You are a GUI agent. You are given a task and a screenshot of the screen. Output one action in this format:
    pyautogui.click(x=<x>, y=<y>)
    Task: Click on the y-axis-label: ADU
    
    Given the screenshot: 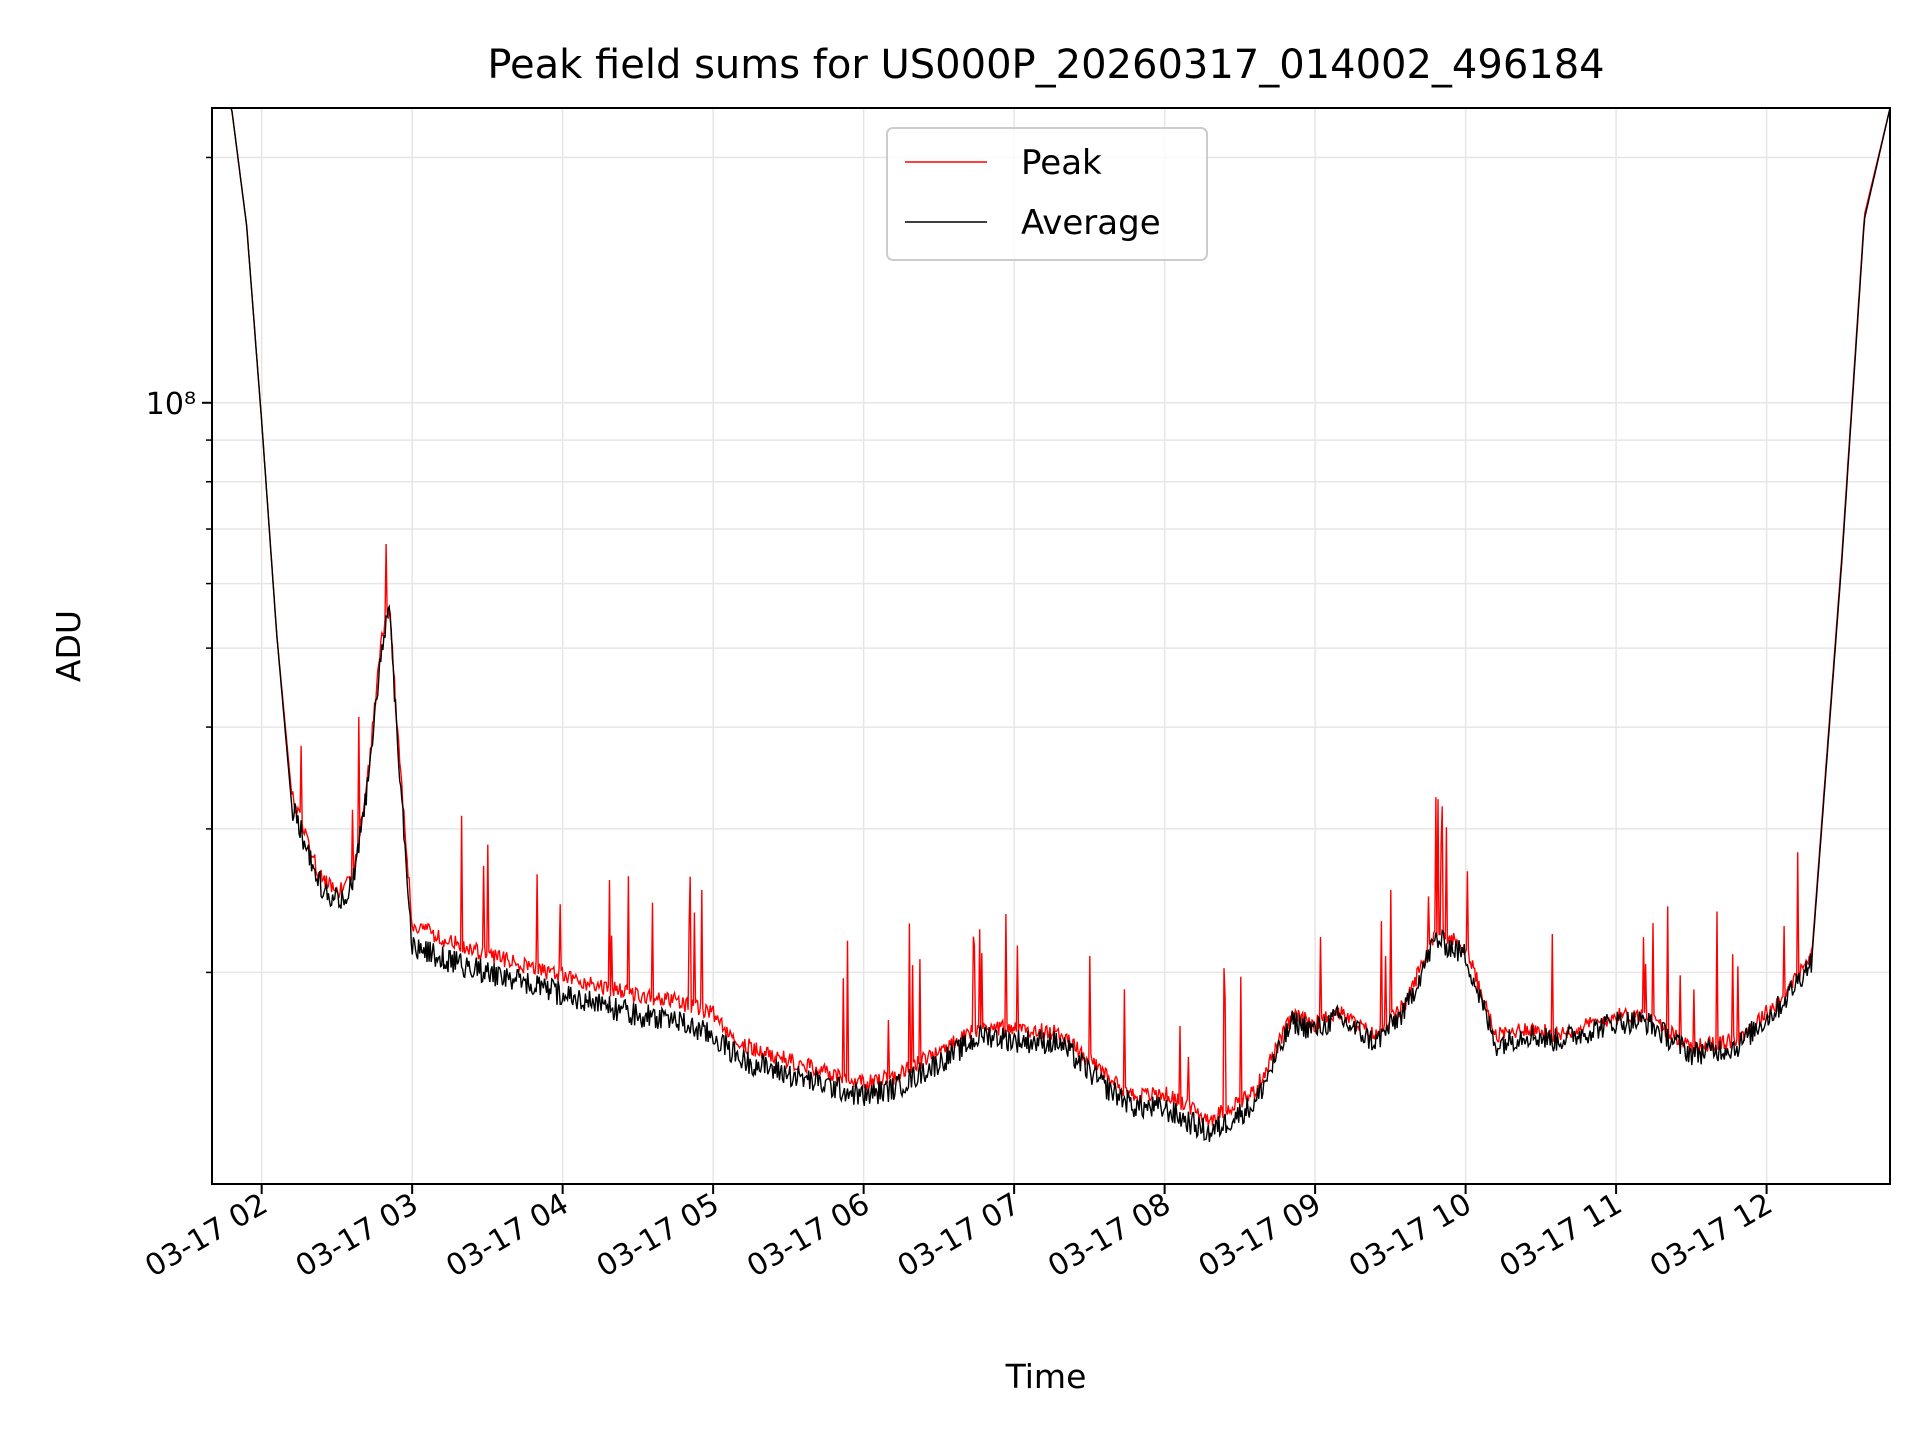 What is the action you would take?
    pyautogui.click(x=68, y=646)
    